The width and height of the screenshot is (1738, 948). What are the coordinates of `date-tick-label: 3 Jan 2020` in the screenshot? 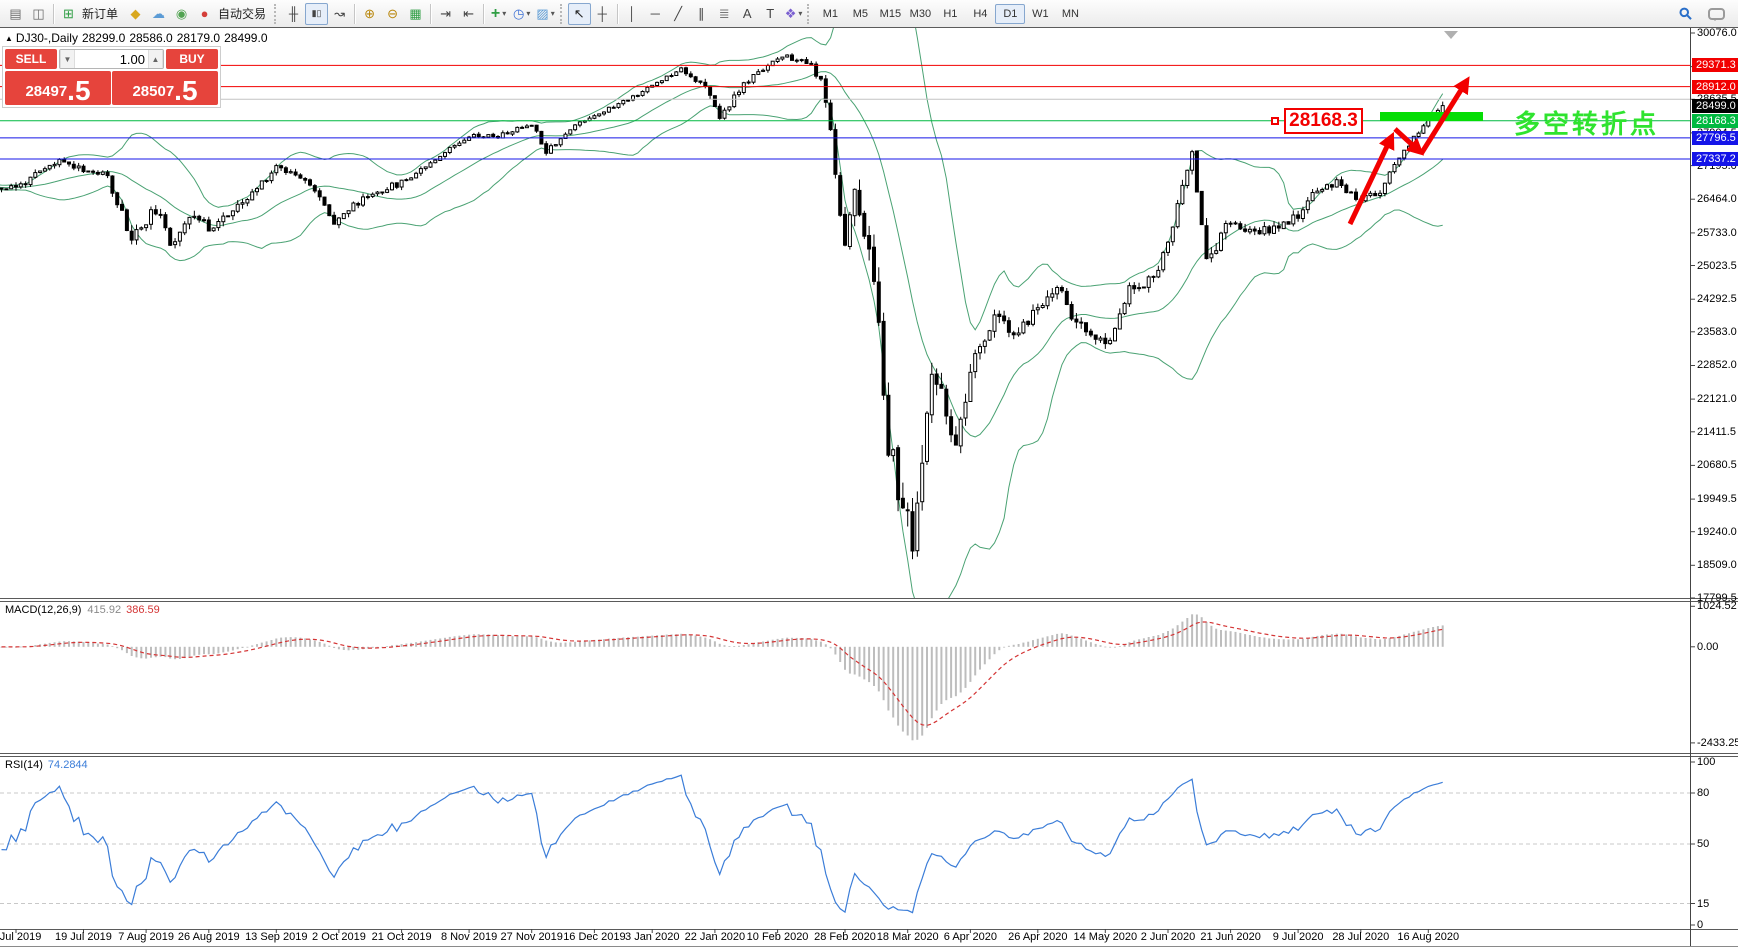 It's located at (652, 937).